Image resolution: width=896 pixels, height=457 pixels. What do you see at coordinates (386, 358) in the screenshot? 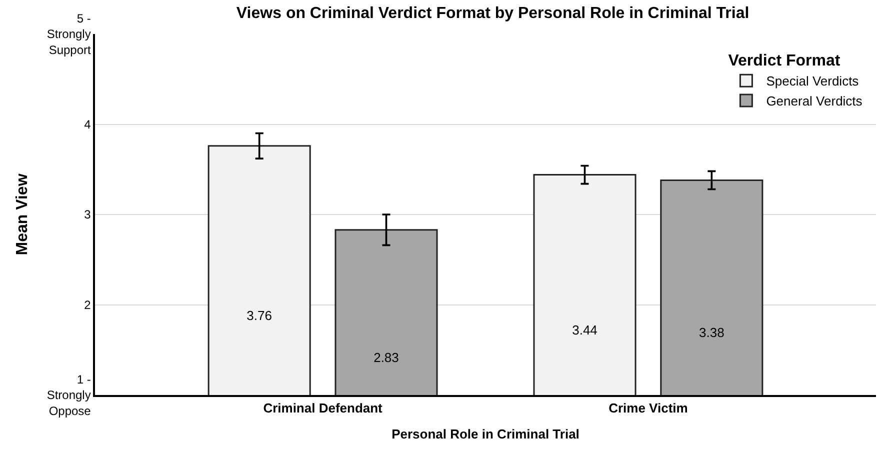
I see `data-label: 2.83` at bounding box center [386, 358].